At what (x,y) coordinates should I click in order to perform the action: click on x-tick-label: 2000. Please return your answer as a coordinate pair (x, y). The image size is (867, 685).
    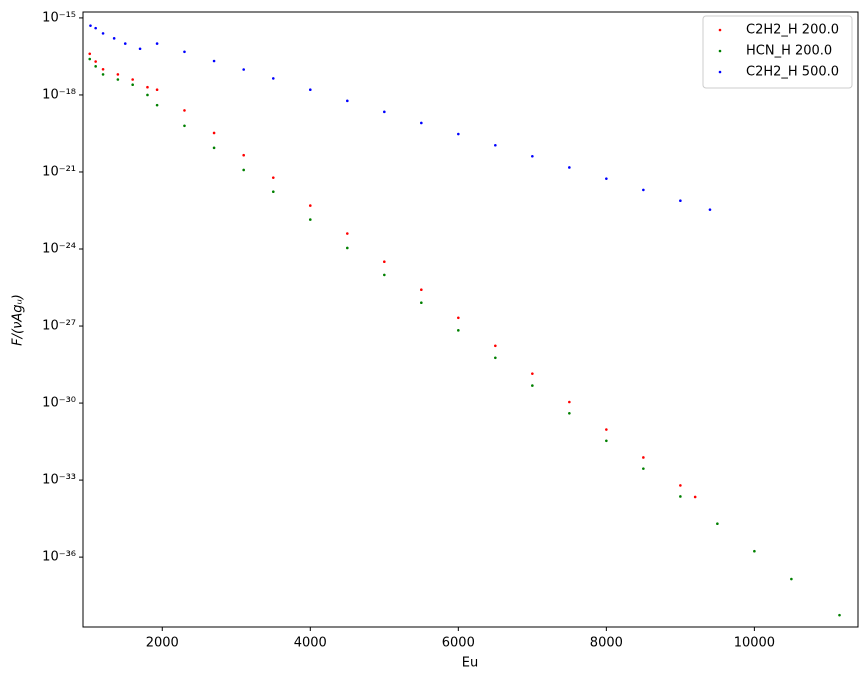
    Looking at the image, I should click on (162, 643).